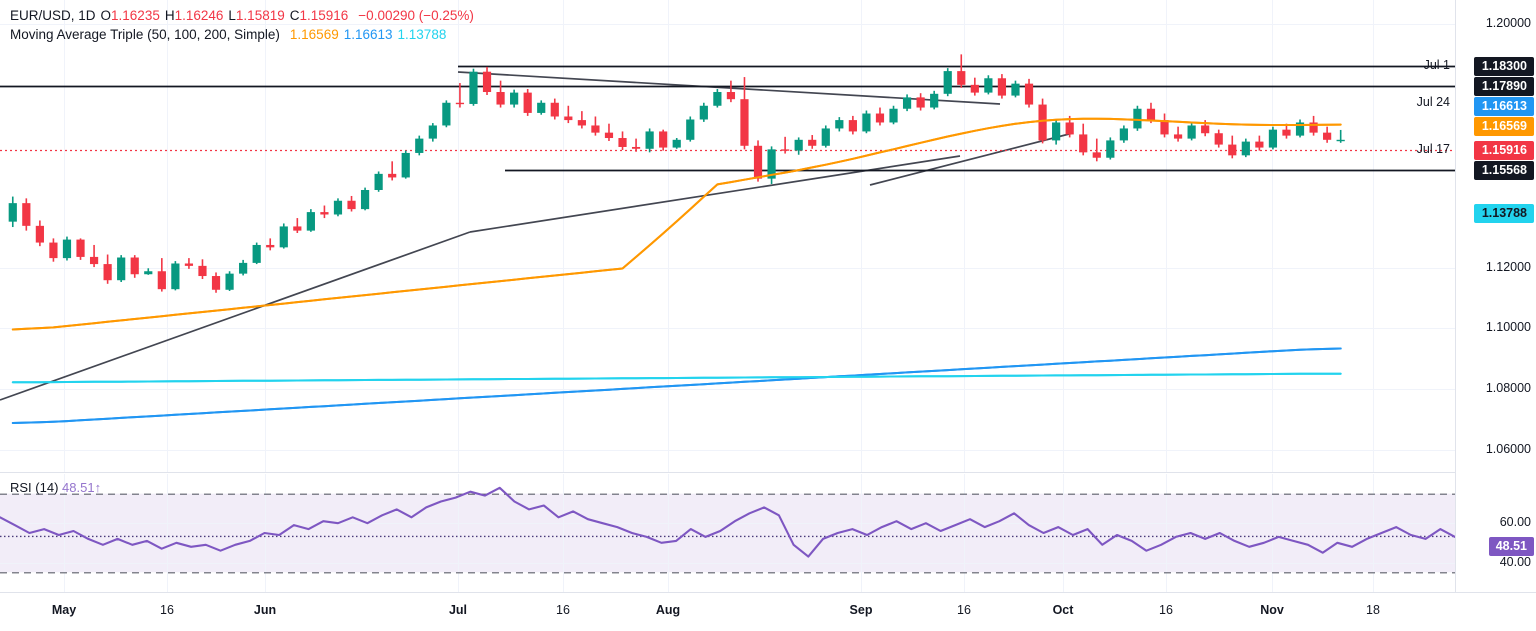 Image resolution: width=1536 pixels, height=631 pixels. What do you see at coordinates (727, 472) in the screenshot?
I see `pane-separator` at bounding box center [727, 472].